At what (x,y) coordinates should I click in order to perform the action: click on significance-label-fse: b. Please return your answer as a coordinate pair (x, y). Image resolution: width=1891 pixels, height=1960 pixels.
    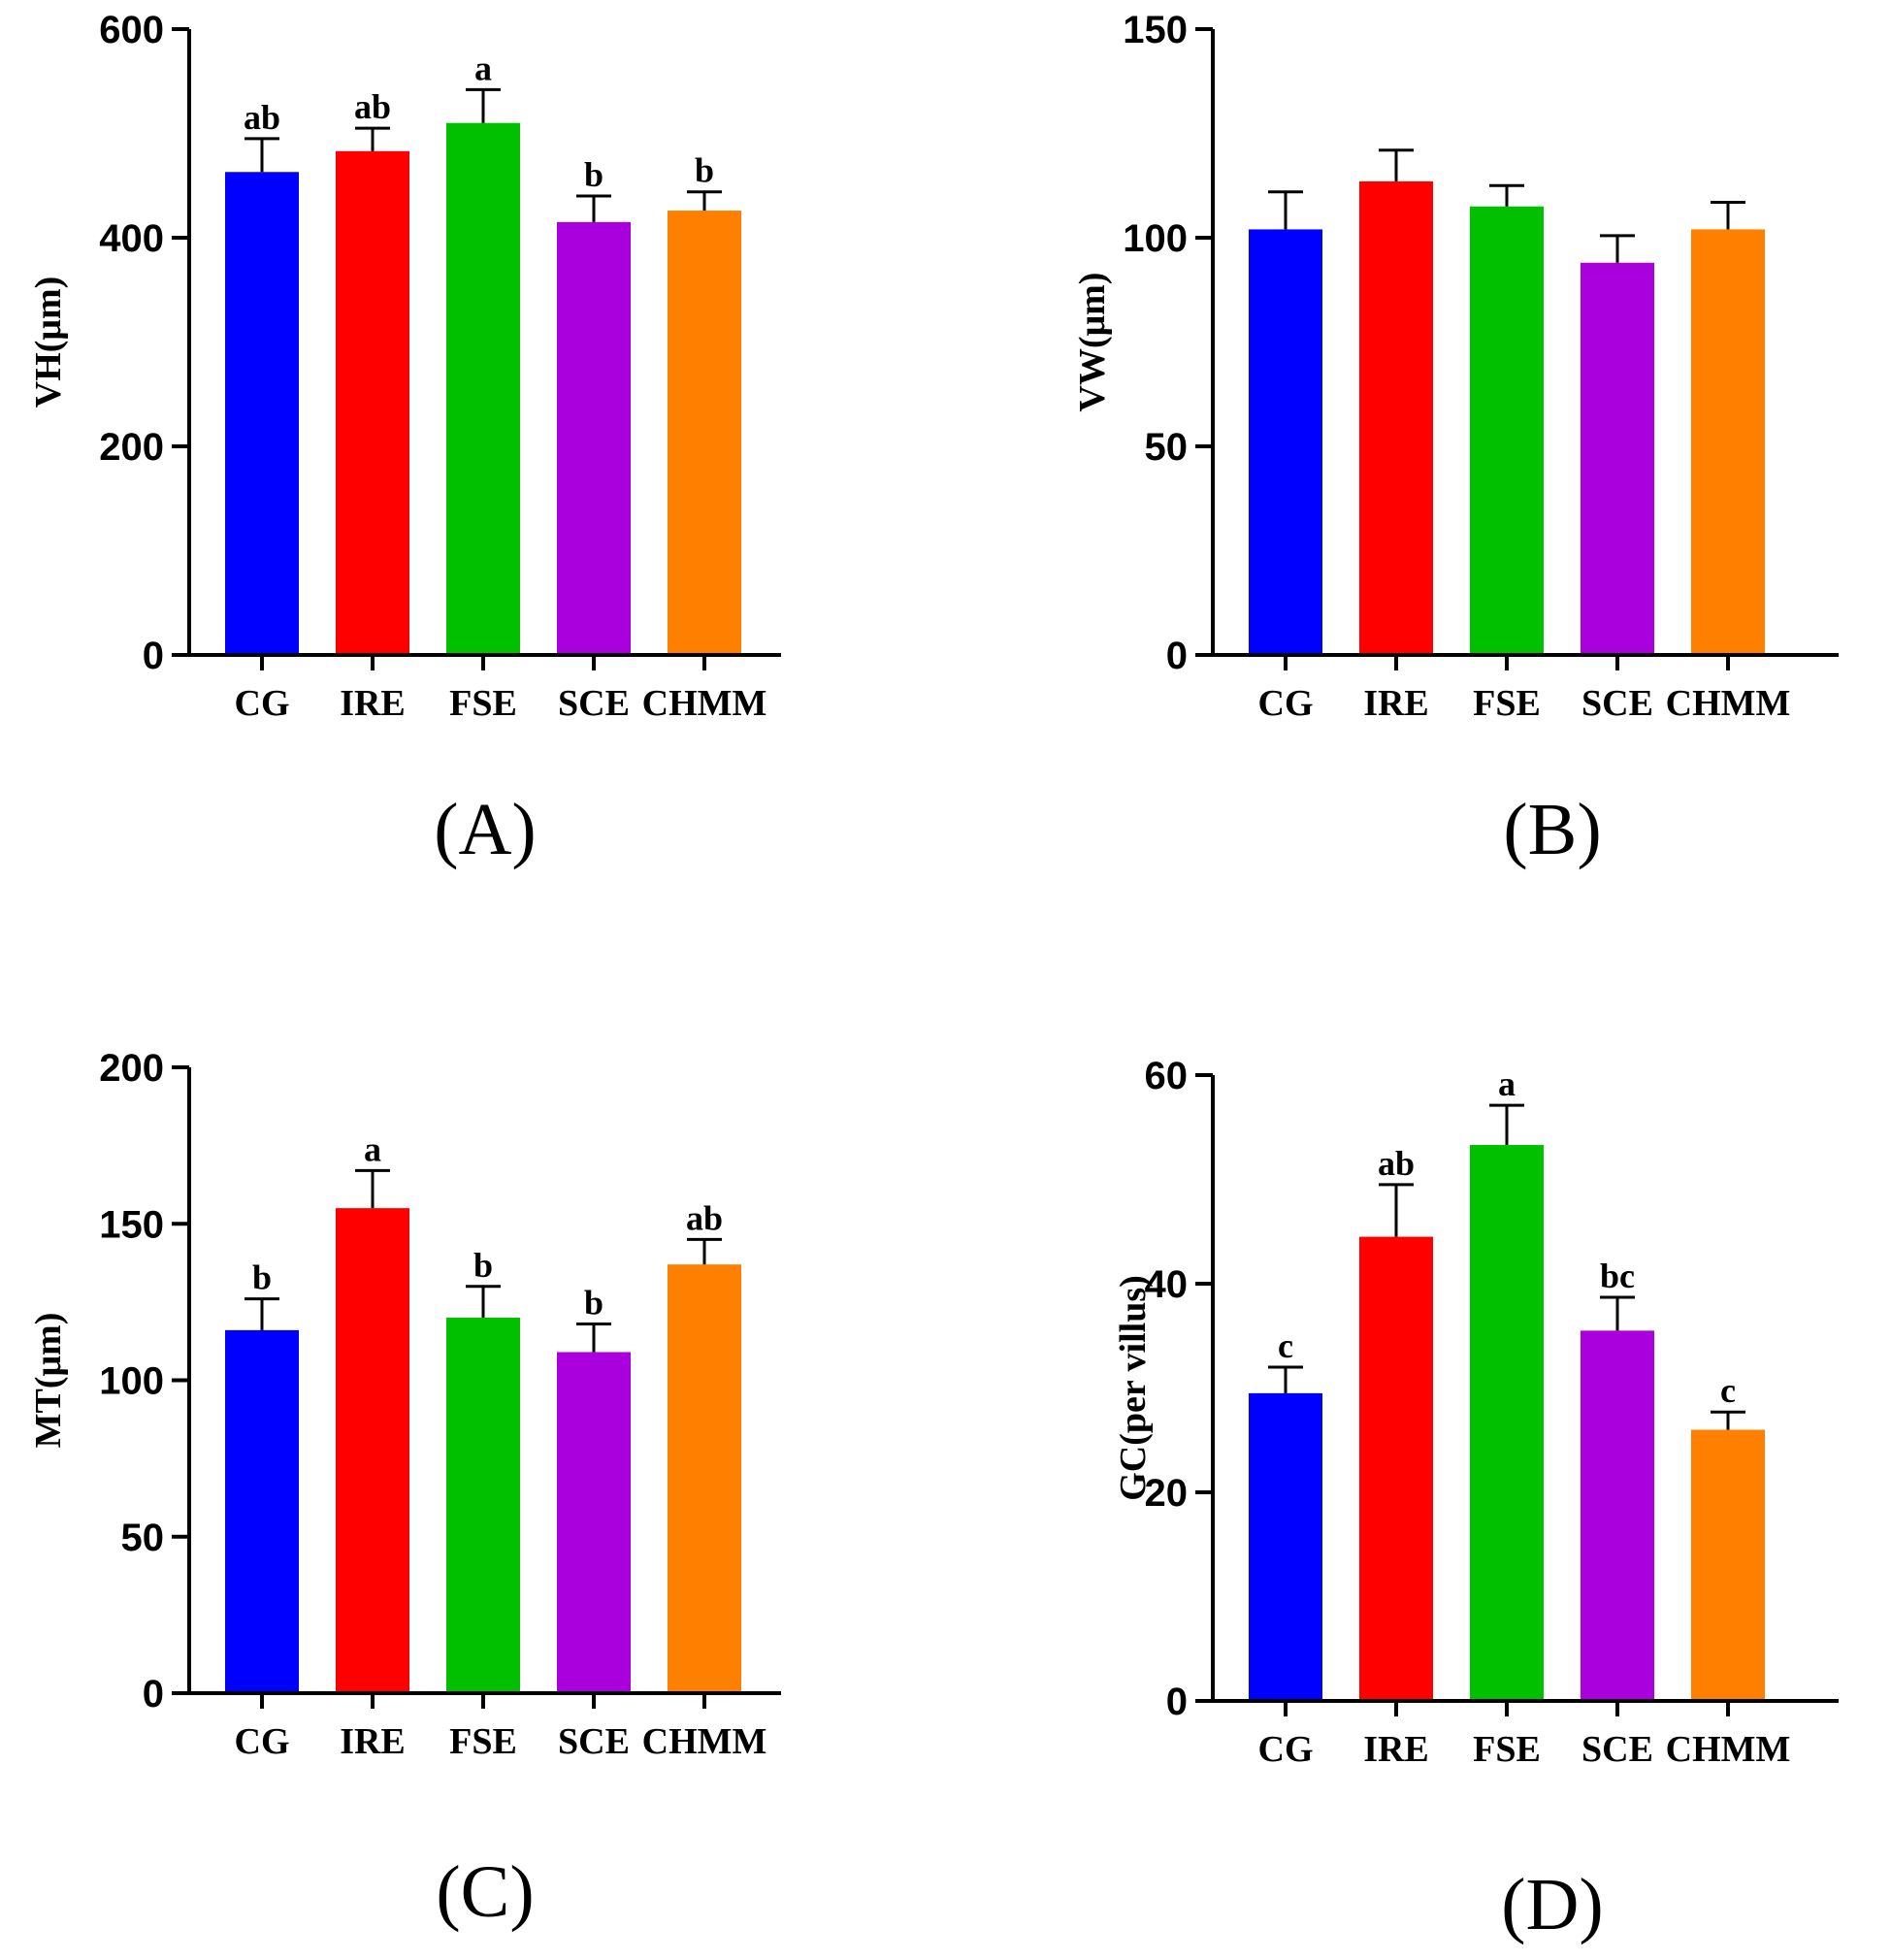
    Looking at the image, I should click on (483, 1265).